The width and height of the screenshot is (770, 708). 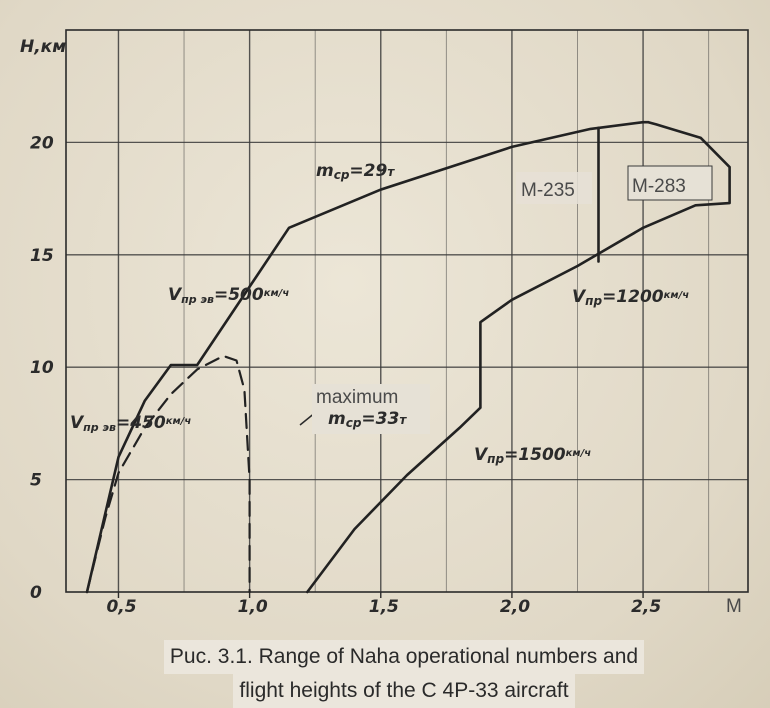 I want to click on annotation-value: =1500, so click(x=535, y=455).